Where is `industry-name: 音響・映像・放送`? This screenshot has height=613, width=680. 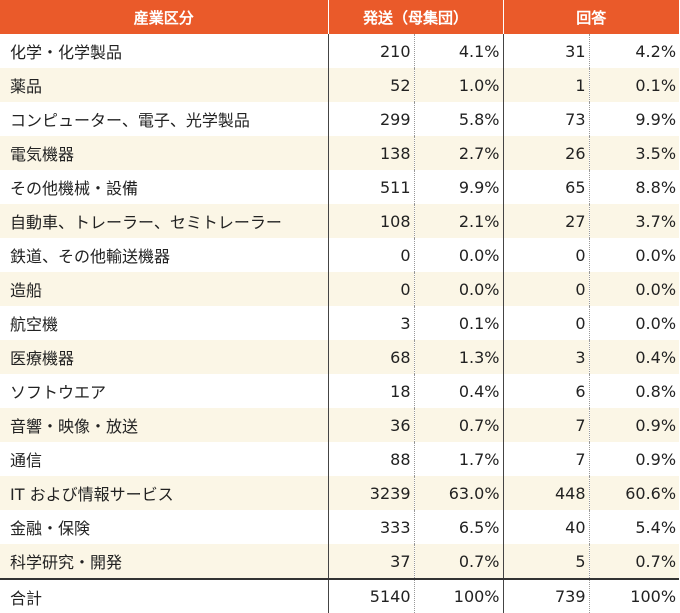 industry-name: 音響・映像・放送 is located at coordinates (164, 425).